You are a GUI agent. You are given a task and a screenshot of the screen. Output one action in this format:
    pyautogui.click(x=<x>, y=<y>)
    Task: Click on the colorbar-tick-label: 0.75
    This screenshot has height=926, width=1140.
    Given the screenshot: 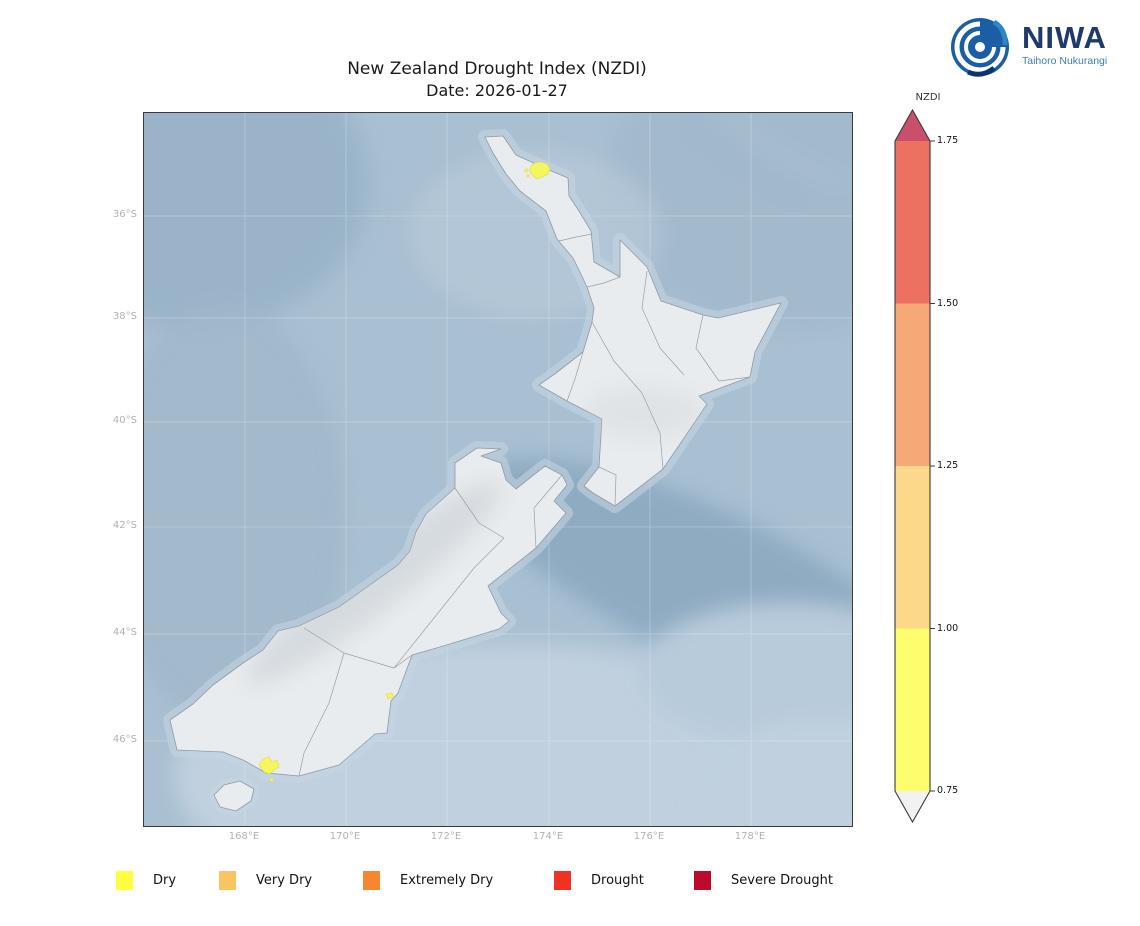 What is the action you would take?
    pyautogui.click(x=948, y=790)
    